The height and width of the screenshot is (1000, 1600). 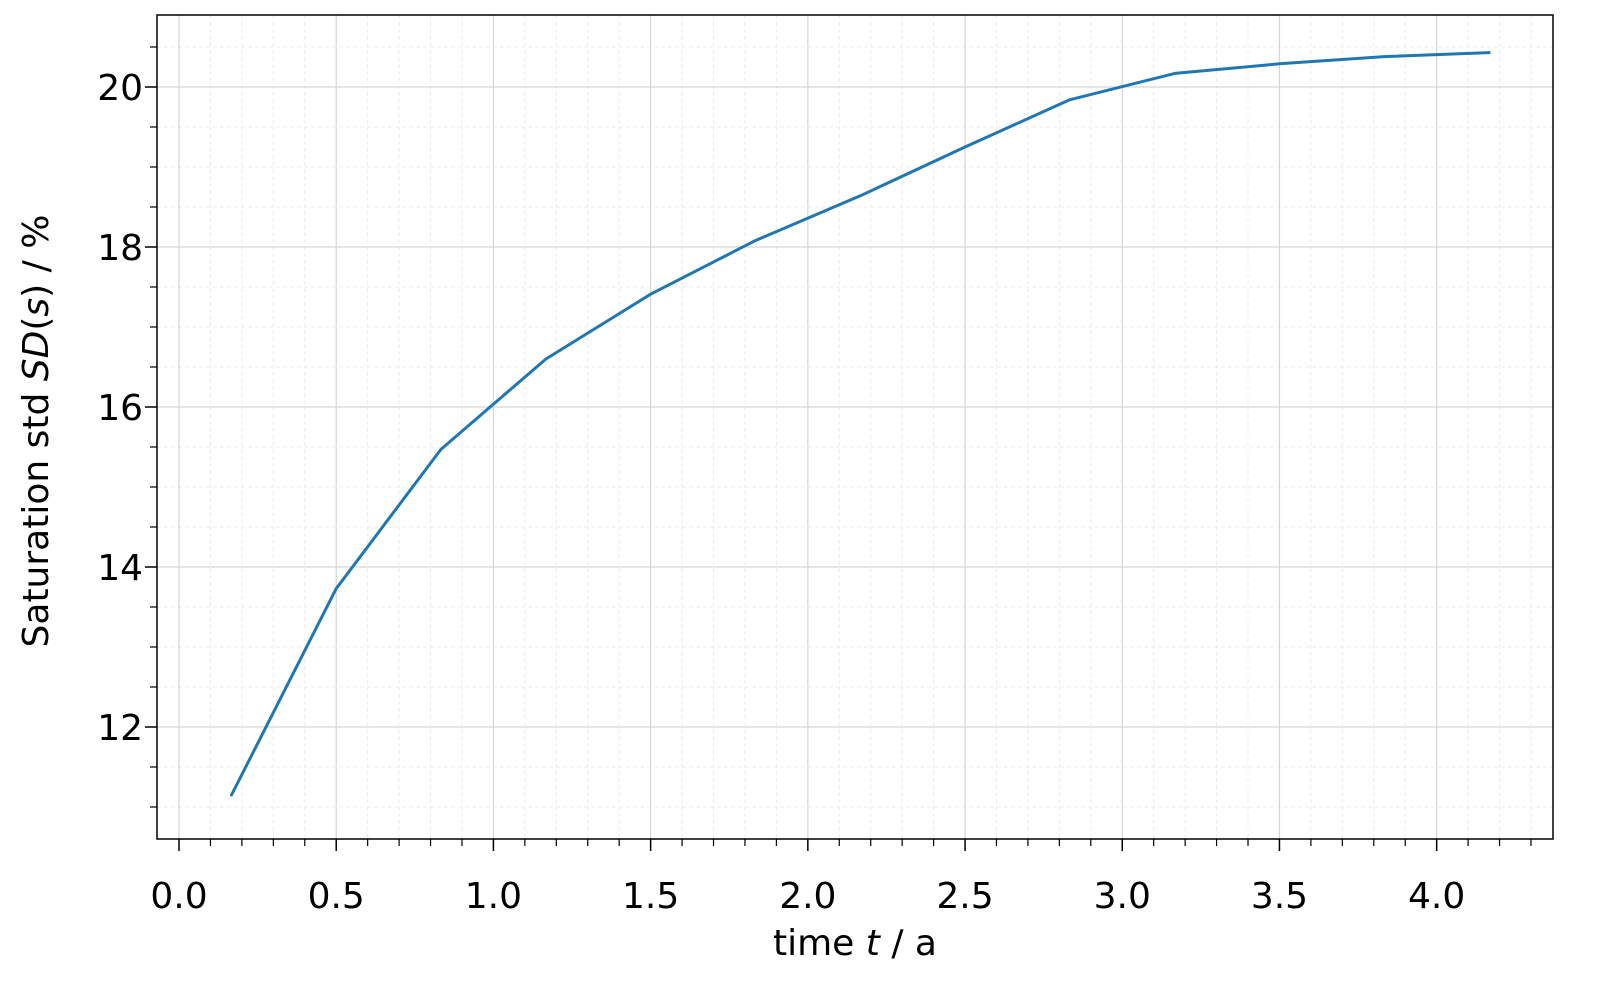 What do you see at coordinates (178, 896) in the screenshot?
I see `x-tick-label: 0.0` at bounding box center [178, 896].